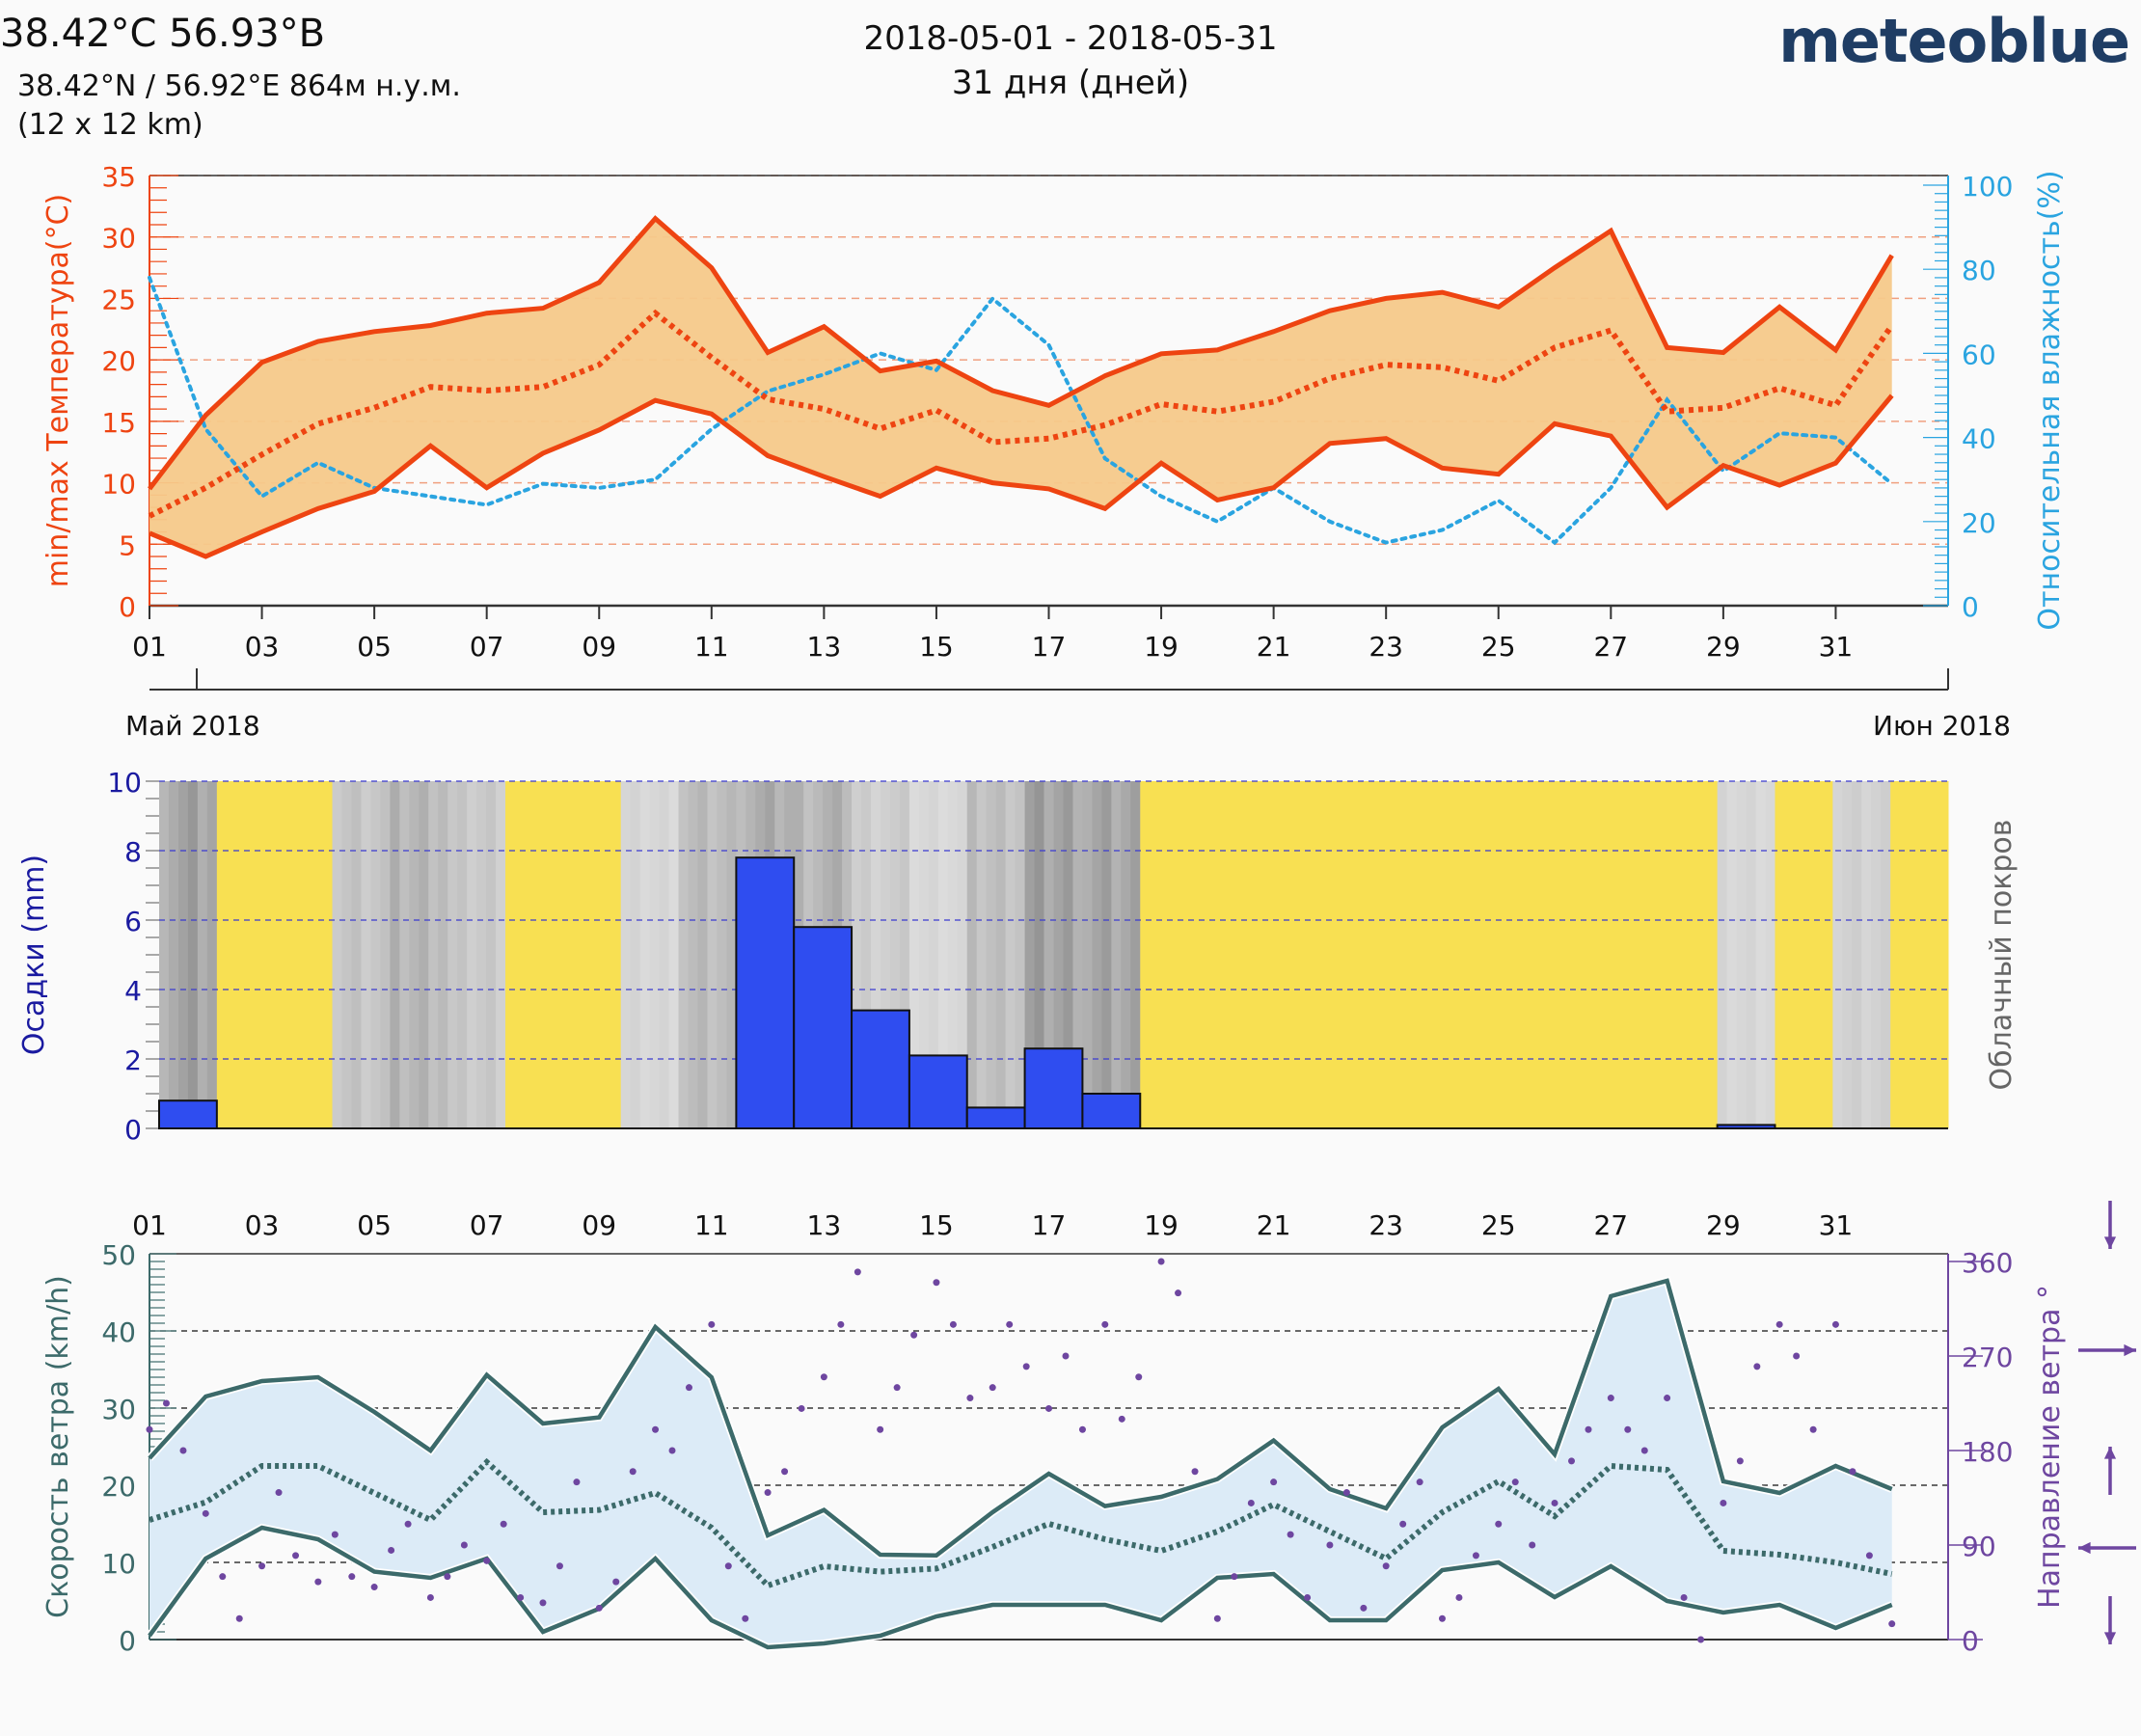 The image size is (2141, 1736). What do you see at coordinates (1971, 1641) in the screenshot?
I see `direction-tick-label: 0` at bounding box center [1971, 1641].